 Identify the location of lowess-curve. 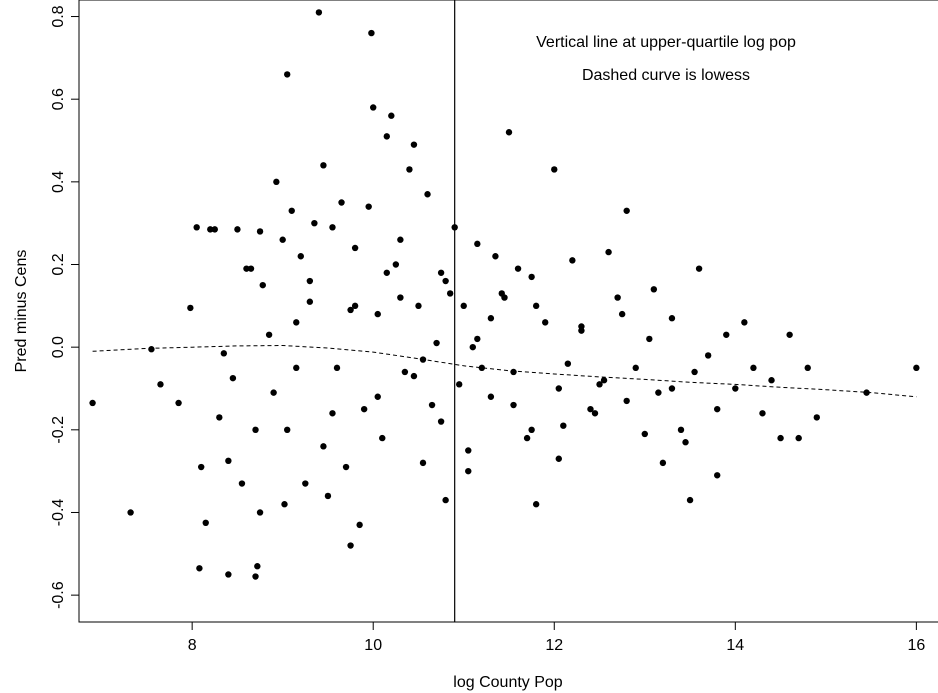
(504, 371).